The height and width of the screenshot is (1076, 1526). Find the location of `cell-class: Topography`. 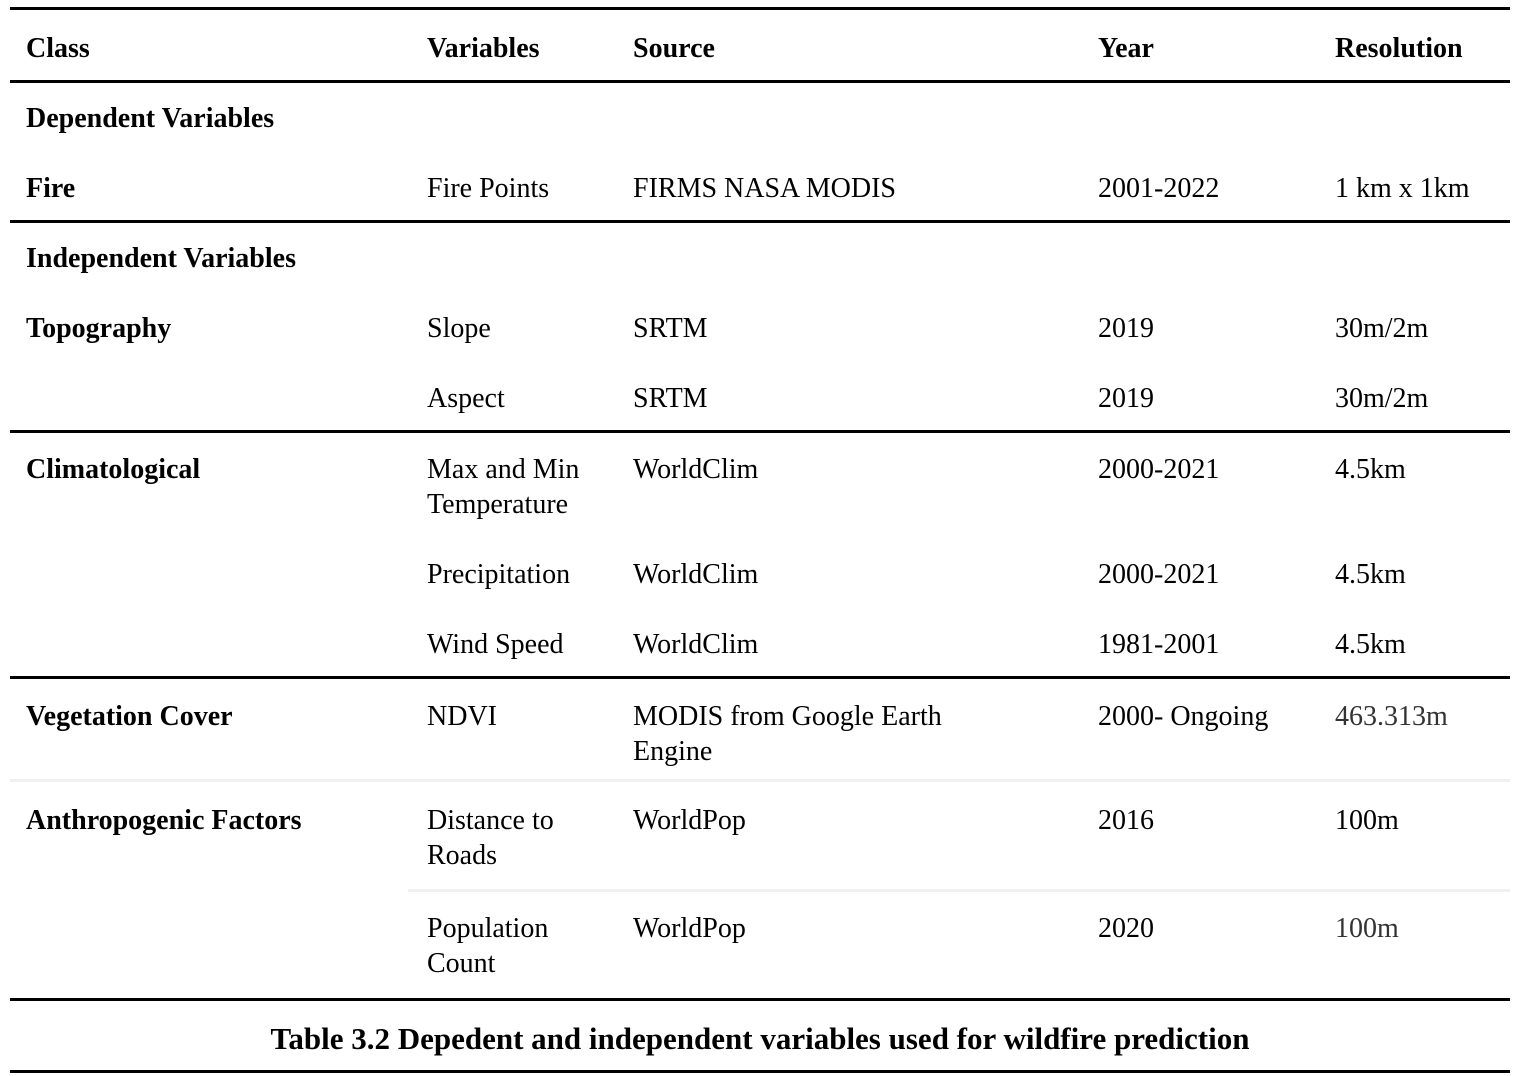

cell-class: Topography is located at coordinates (99, 328).